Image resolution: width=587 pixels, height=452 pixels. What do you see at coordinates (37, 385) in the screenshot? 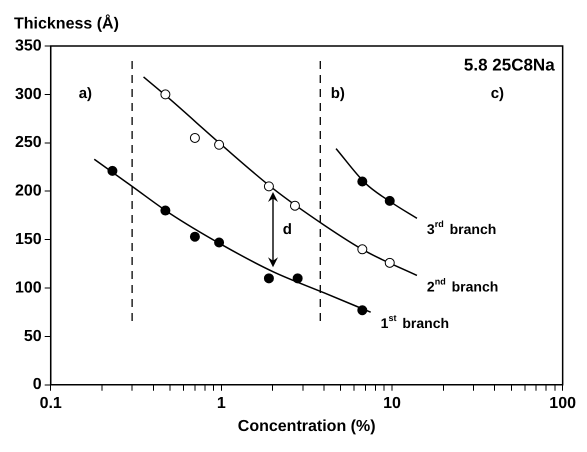
I see `y-tick-label: 0` at bounding box center [37, 385].